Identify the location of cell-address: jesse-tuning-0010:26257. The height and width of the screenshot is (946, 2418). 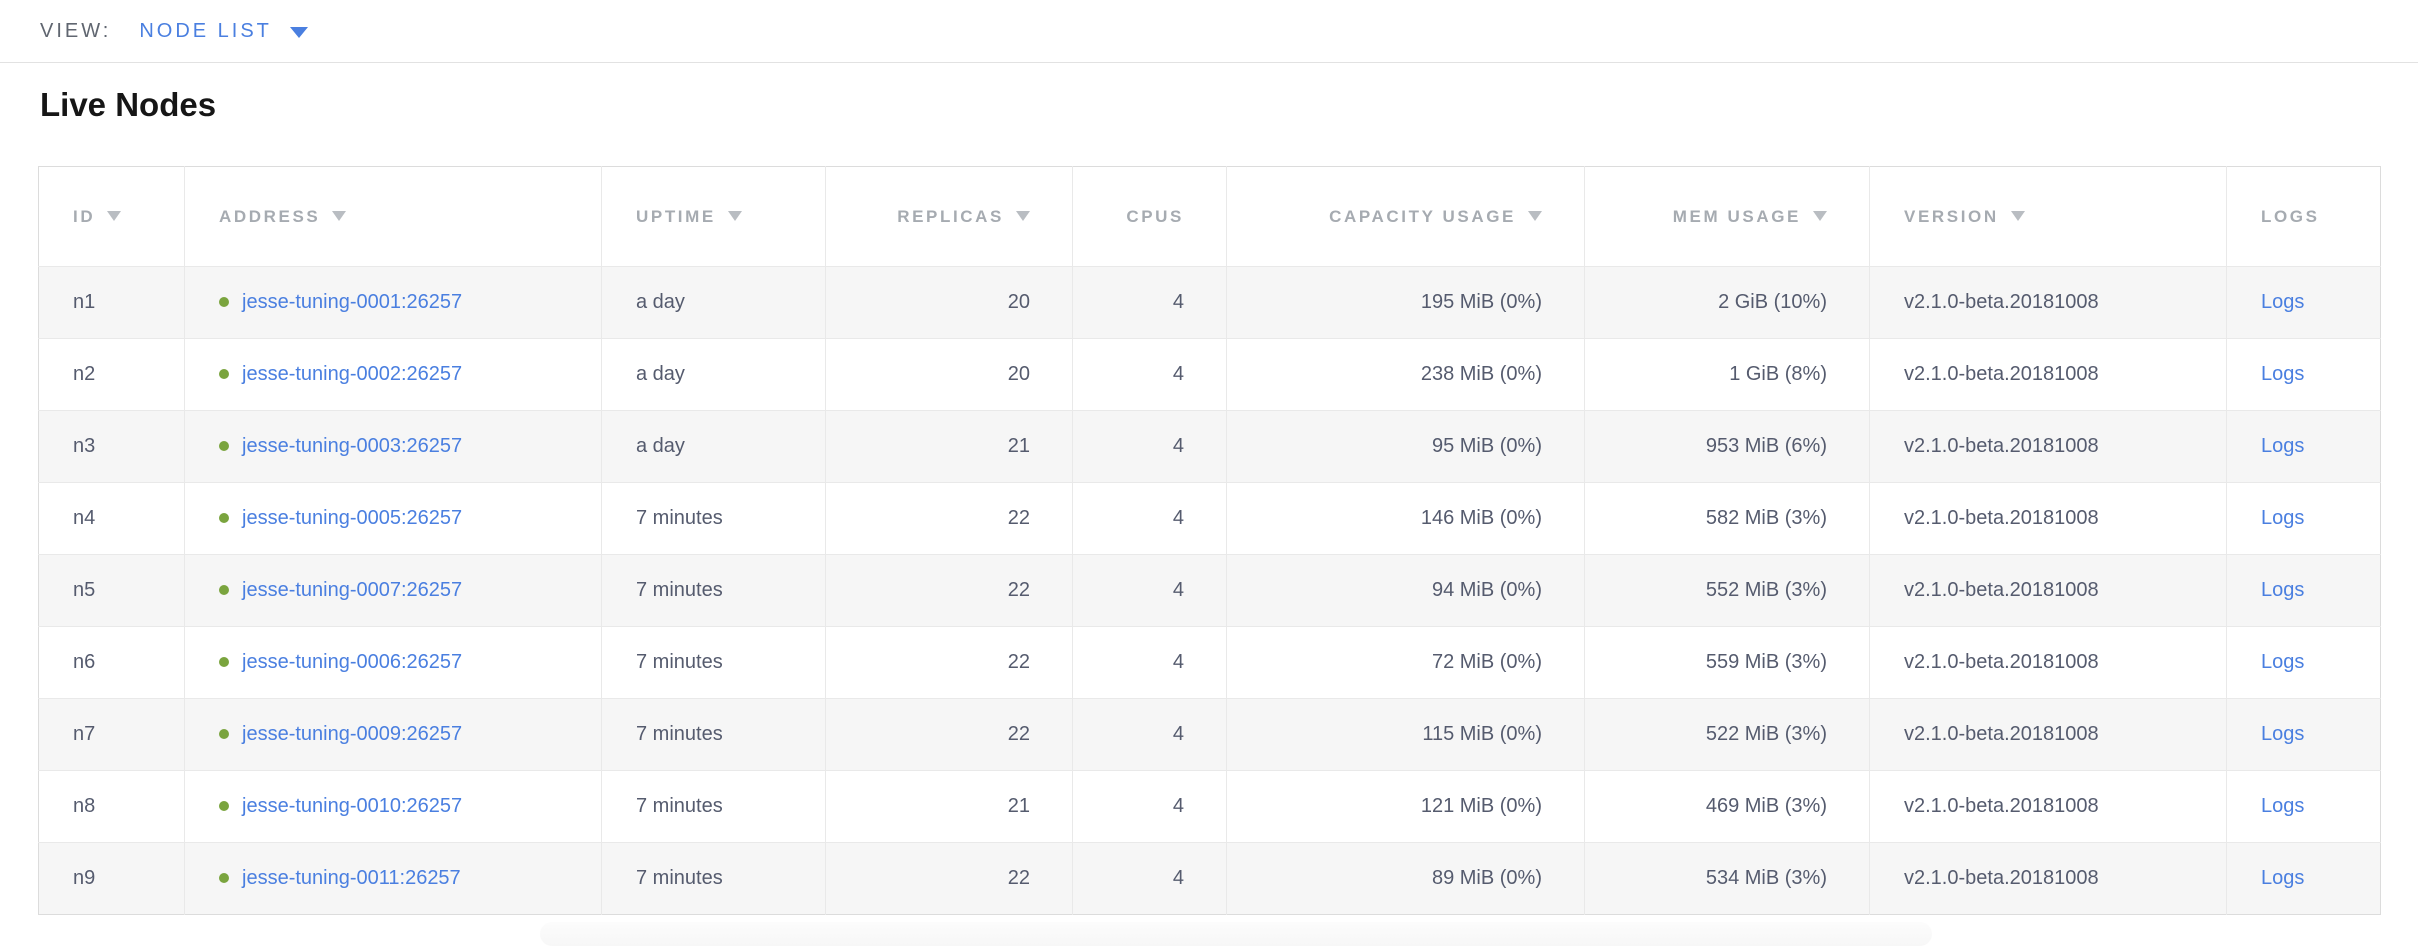
(393, 806).